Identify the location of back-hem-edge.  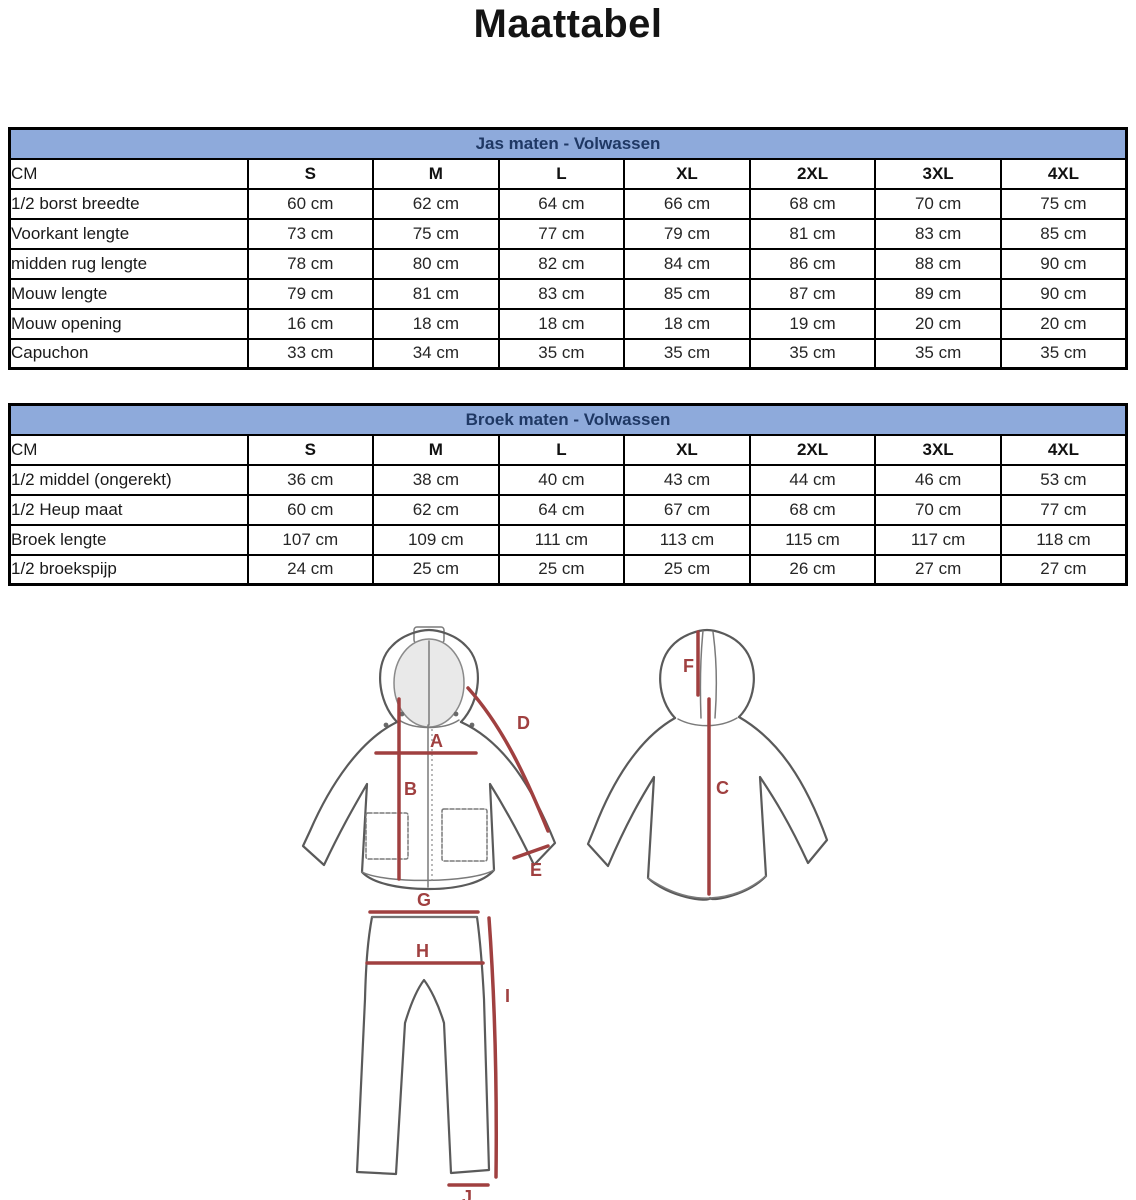
(707, 887).